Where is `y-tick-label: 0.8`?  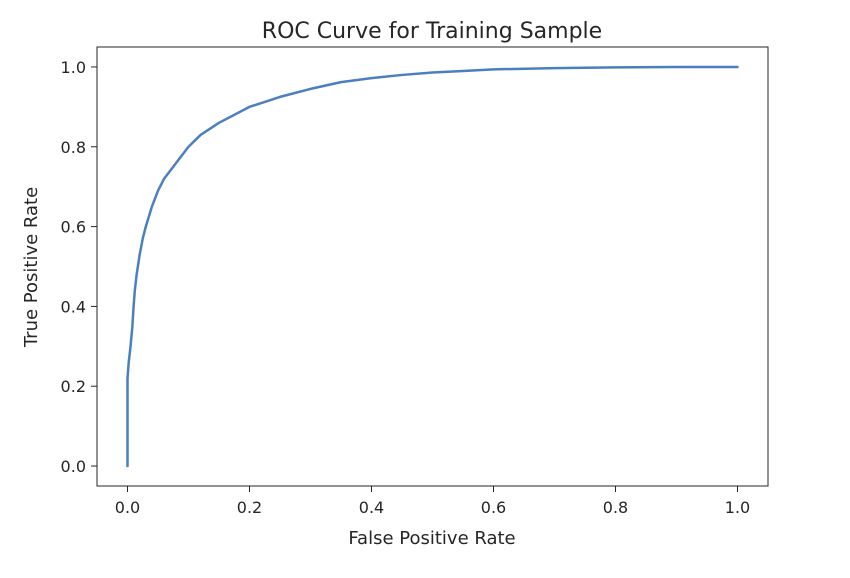
y-tick-label: 0.8 is located at coordinates (73, 147).